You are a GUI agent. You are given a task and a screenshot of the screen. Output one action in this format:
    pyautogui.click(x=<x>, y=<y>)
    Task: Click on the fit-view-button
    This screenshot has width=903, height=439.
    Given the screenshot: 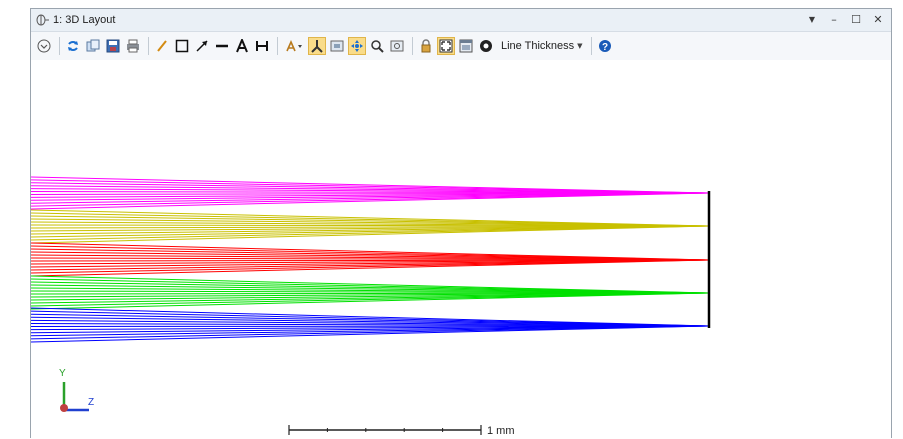 What is the action you would take?
    pyautogui.click(x=337, y=46)
    